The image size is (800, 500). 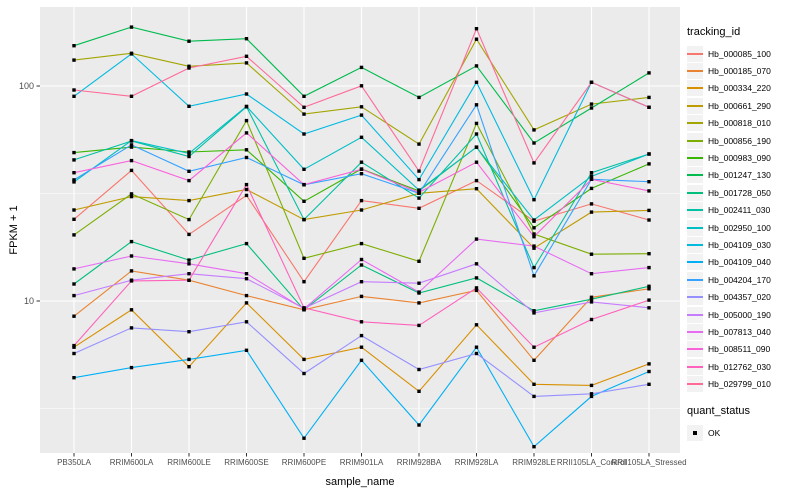 I want to click on x-tick-label: RRIM600PE, so click(x=304, y=462).